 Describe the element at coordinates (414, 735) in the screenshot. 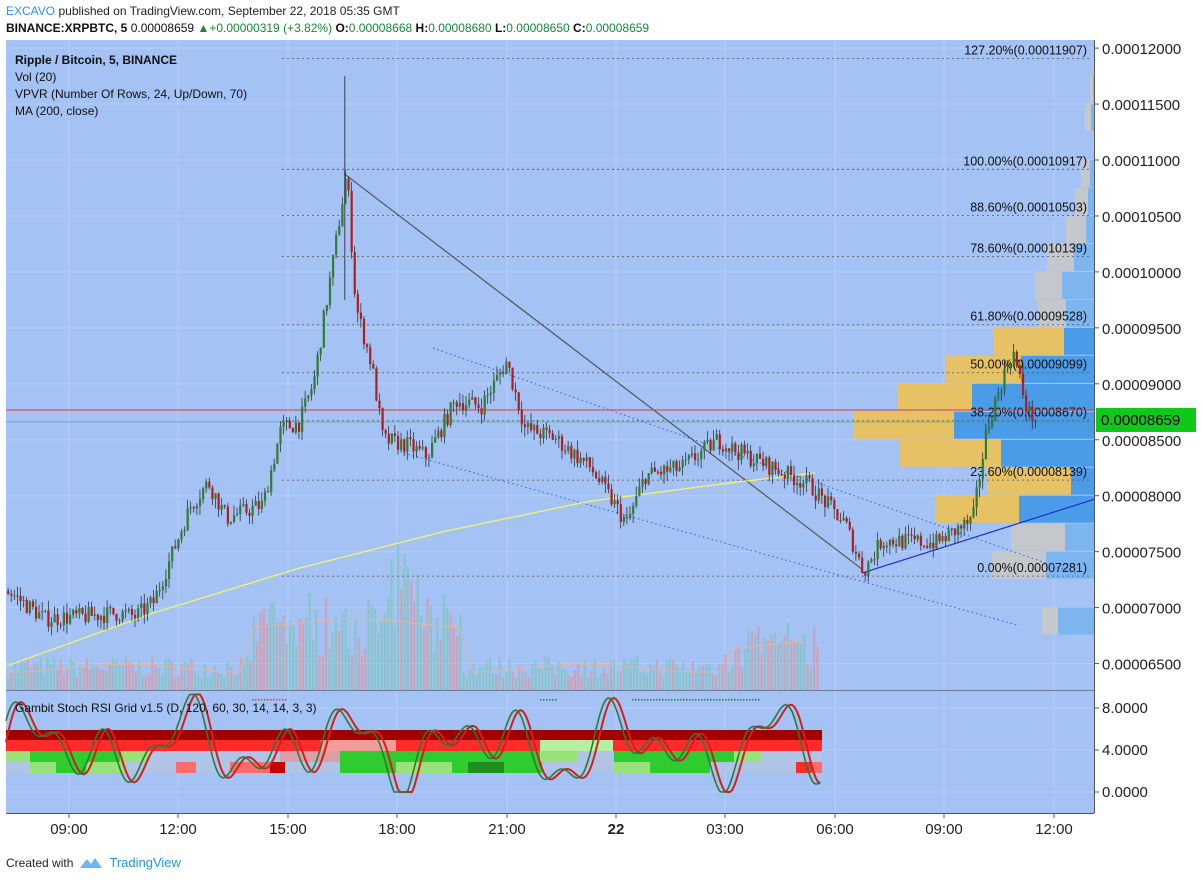

I see `grid-row-band` at that location.